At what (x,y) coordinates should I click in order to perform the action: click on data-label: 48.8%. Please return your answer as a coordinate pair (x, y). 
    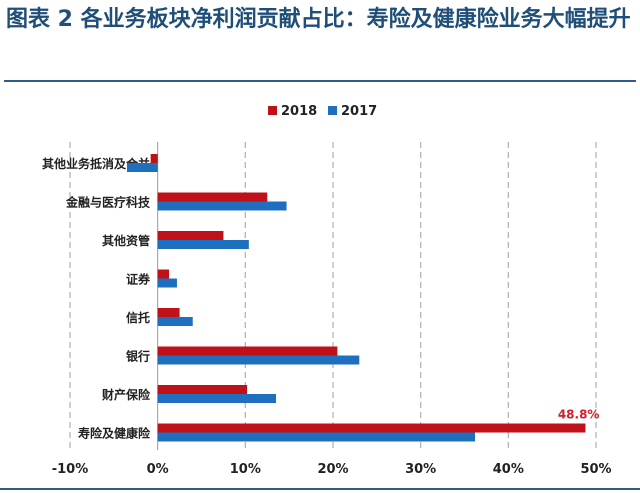
    Looking at the image, I should click on (579, 415).